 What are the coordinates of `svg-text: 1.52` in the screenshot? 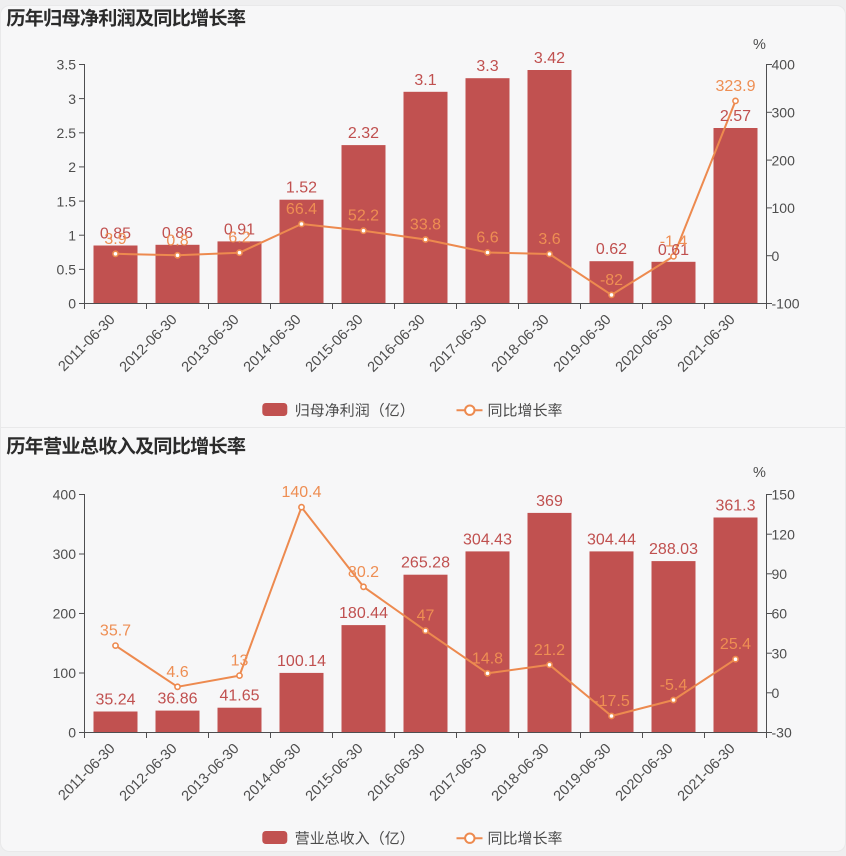 It's located at (301, 188).